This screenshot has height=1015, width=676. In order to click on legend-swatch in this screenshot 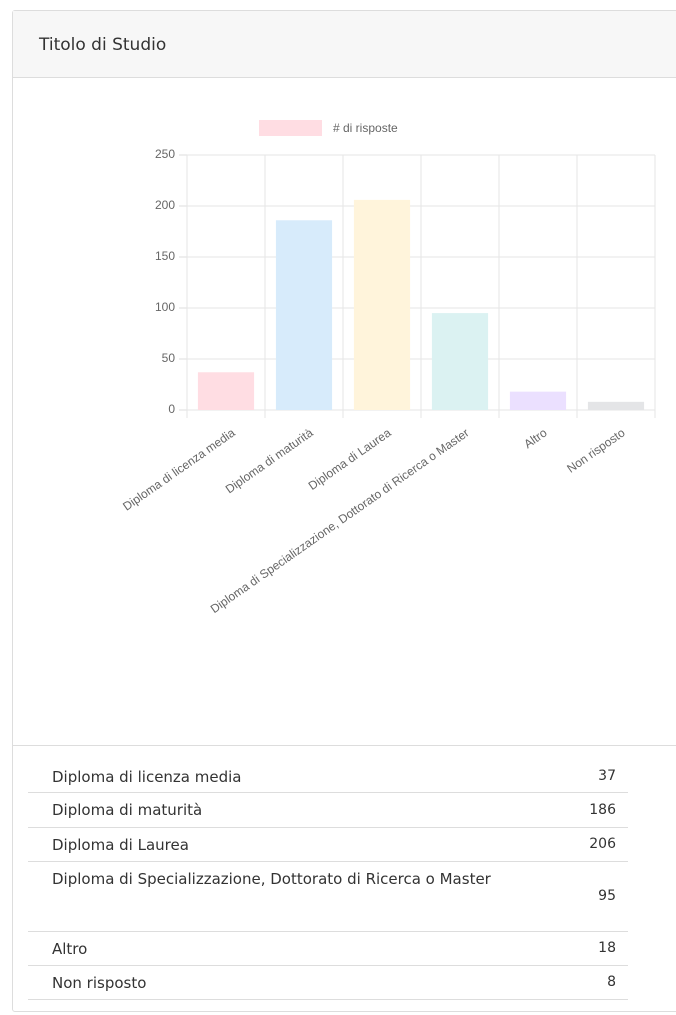, I will do `click(290, 128)`.